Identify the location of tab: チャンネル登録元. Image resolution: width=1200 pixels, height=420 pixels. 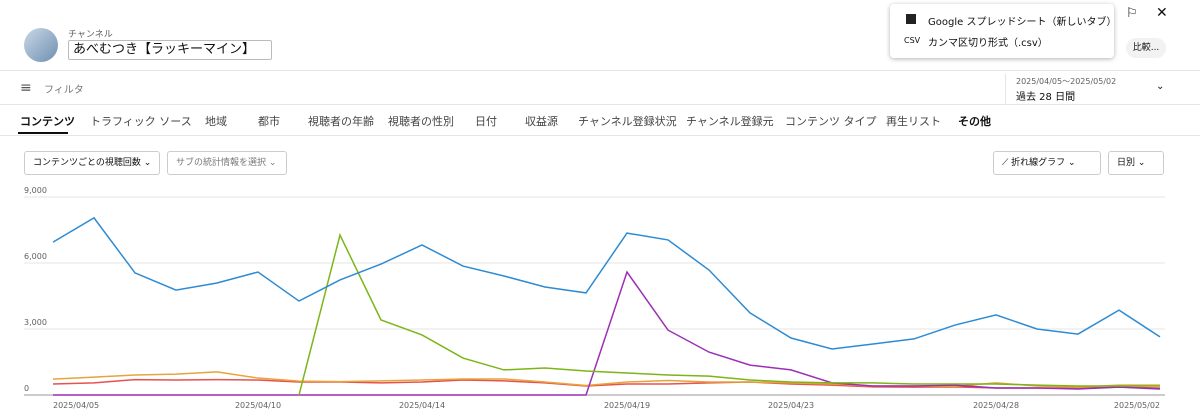
(730, 121).